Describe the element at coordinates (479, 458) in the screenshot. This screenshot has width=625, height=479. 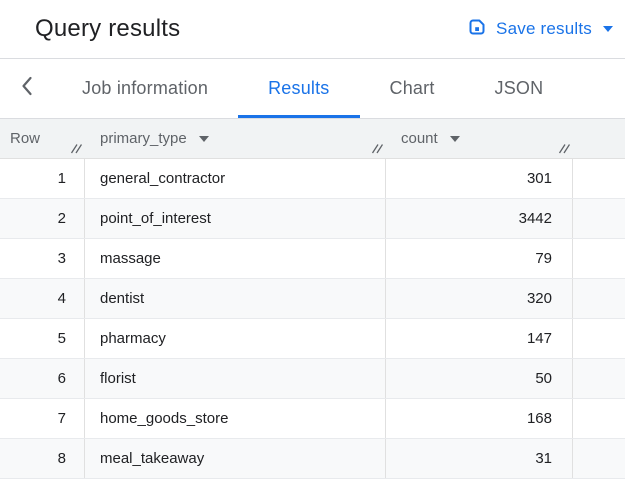
I see `count-cell: 31` at that location.